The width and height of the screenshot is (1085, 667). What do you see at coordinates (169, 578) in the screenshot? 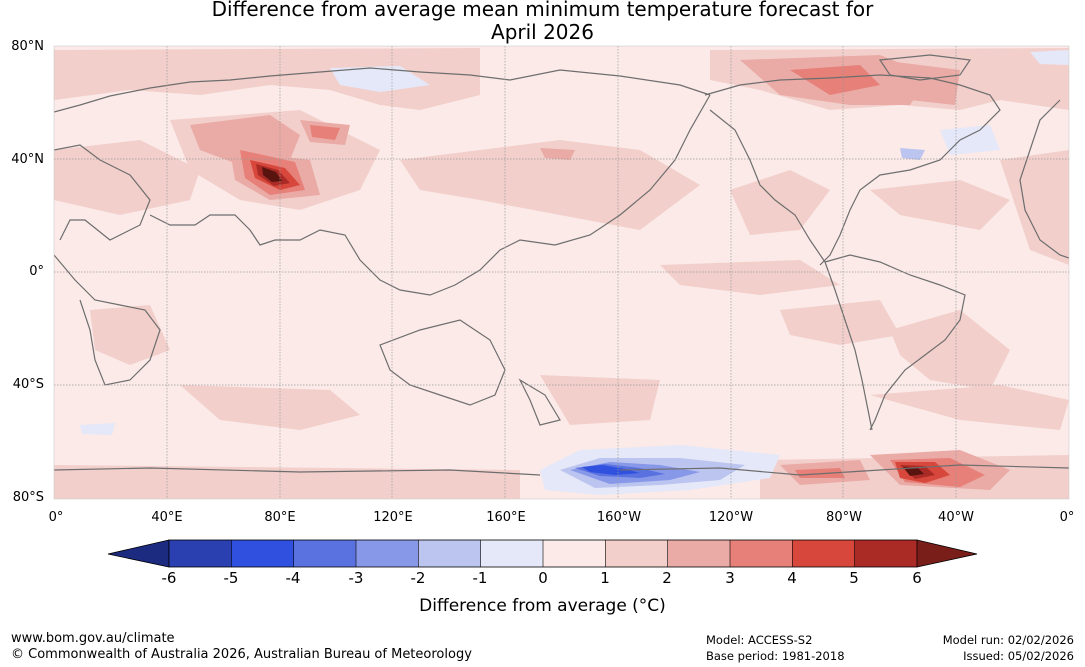
I see `colorbar-tick: -6` at bounding box center [169, 578].